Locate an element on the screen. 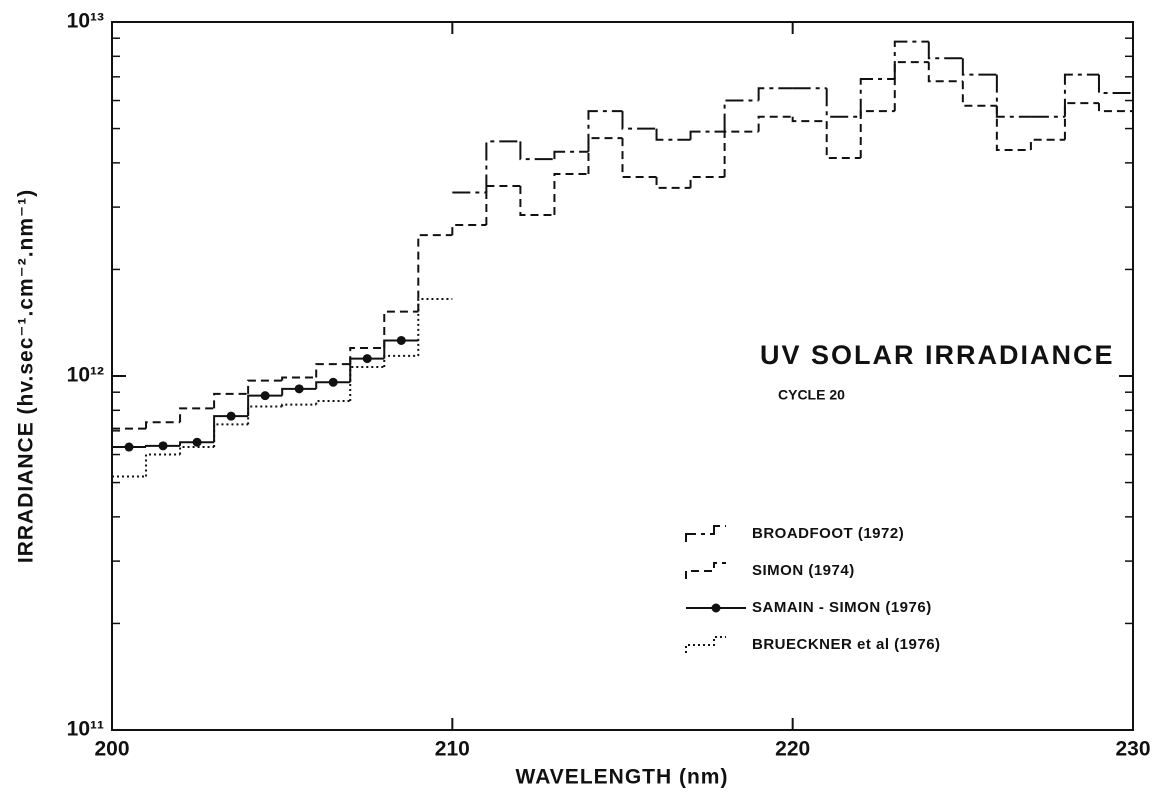 The height and width of the screenshot is (794, 1157). x-tick-label: 230 is located at coordinates (1132, 749).